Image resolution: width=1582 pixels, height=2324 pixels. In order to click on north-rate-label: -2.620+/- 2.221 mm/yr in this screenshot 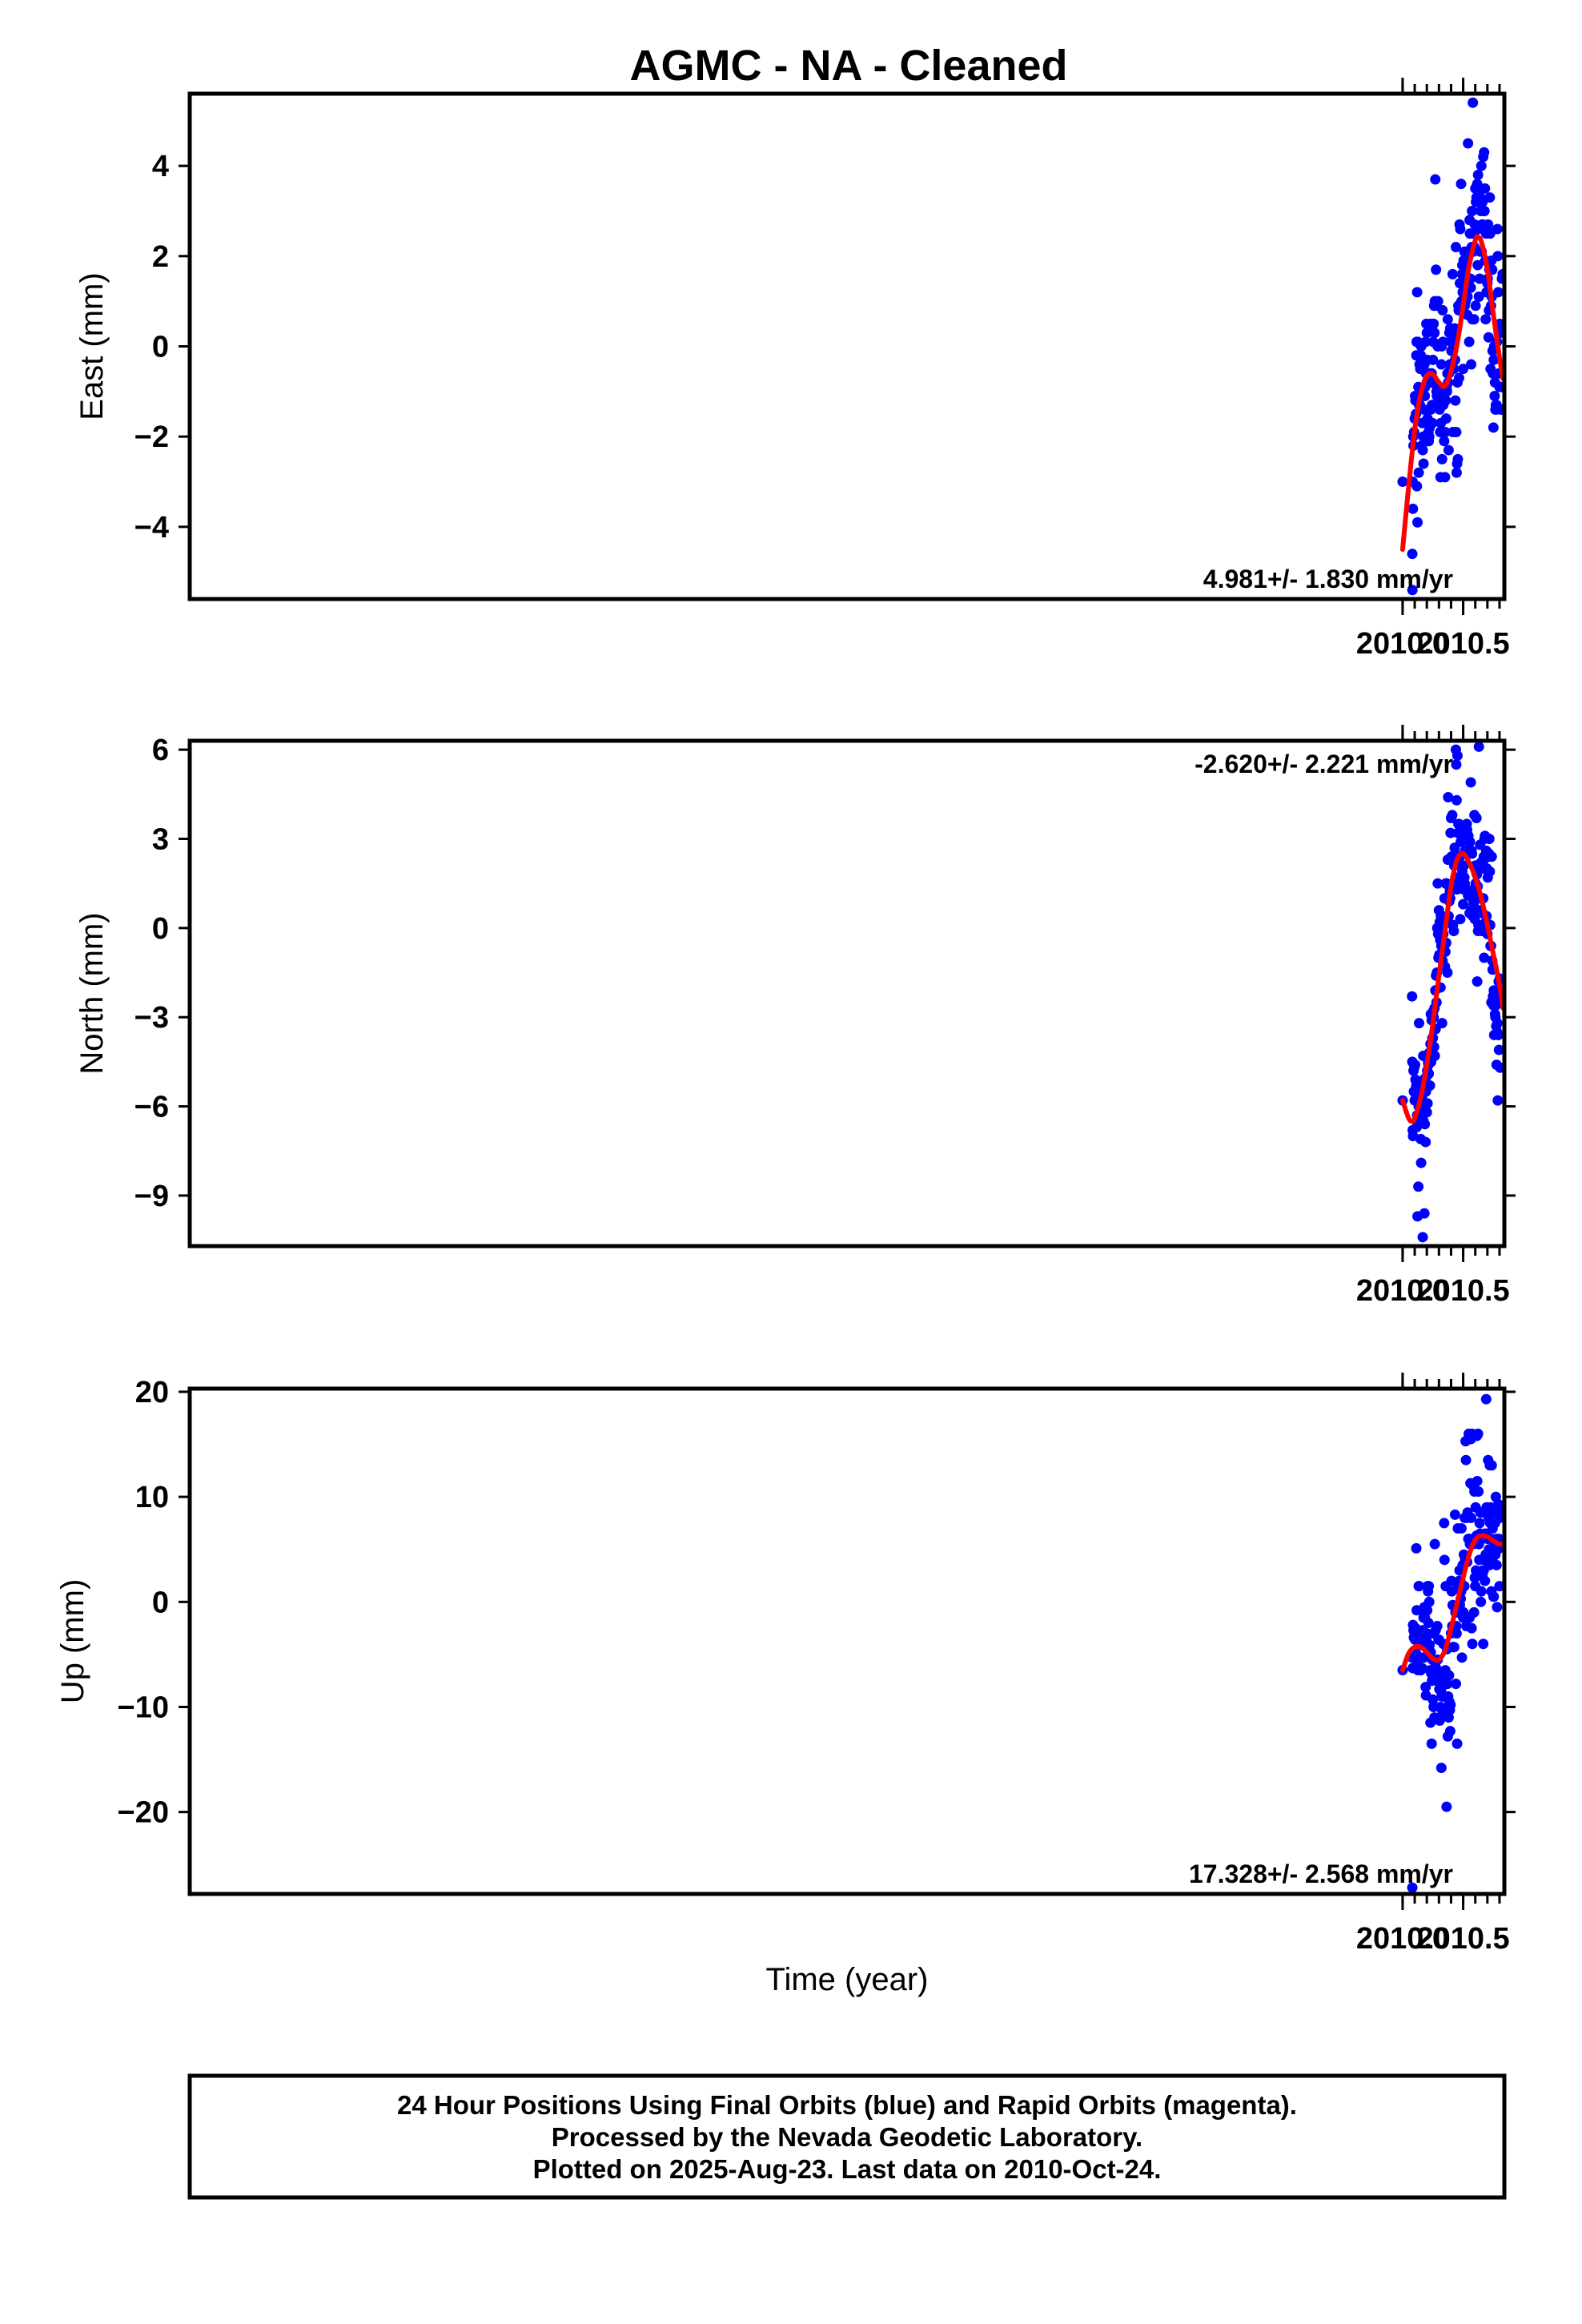, I will do `click(1324, 764)`.